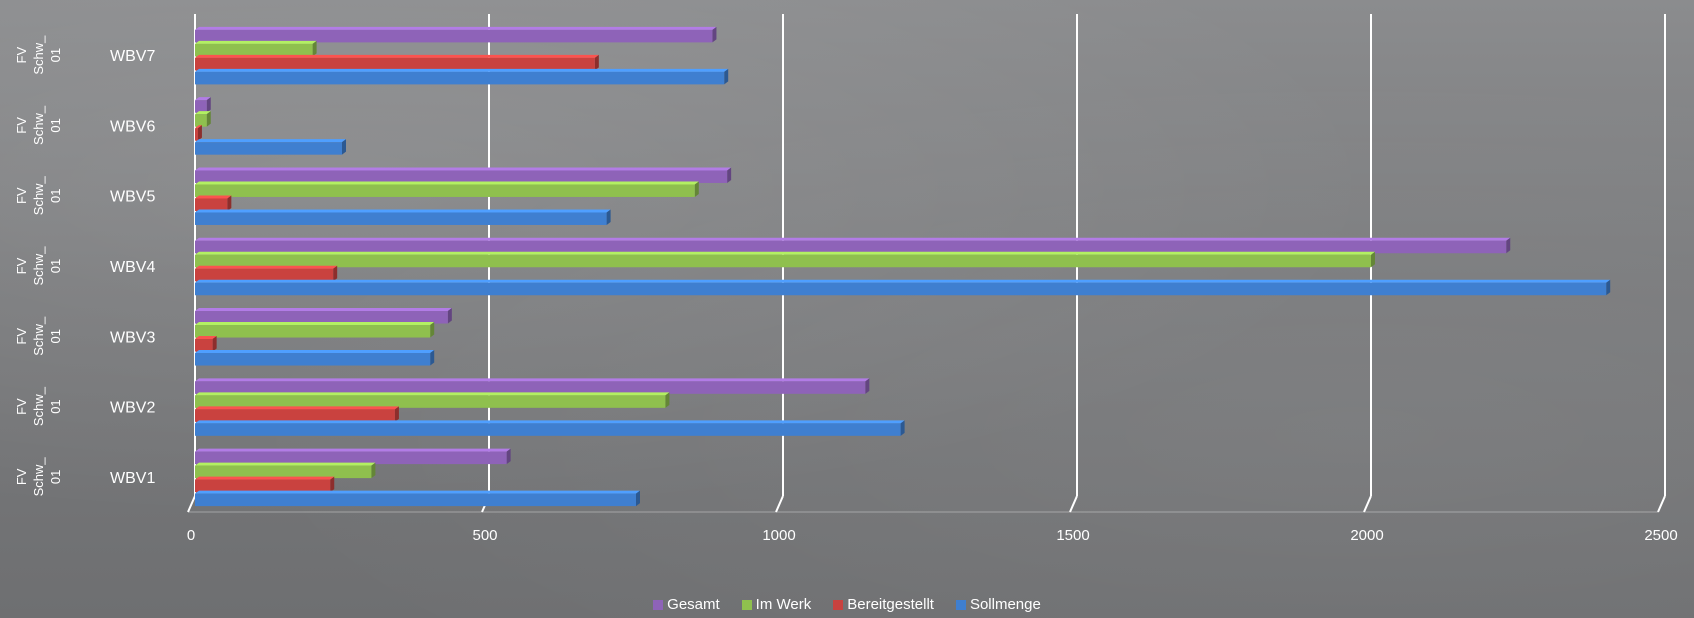 The image size is (1694, 618). Describe the element at coordinates (132, 267) in the screenshot. I see `category-label: WBV4` at that location.